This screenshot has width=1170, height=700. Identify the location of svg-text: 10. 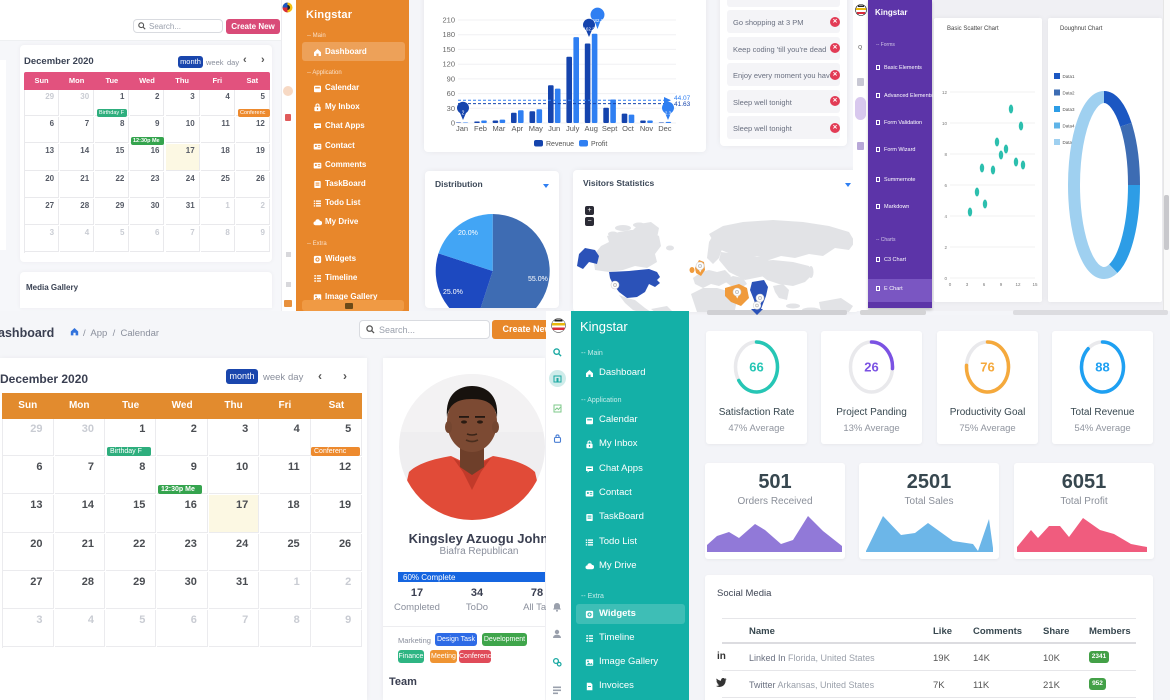
(945, 123).